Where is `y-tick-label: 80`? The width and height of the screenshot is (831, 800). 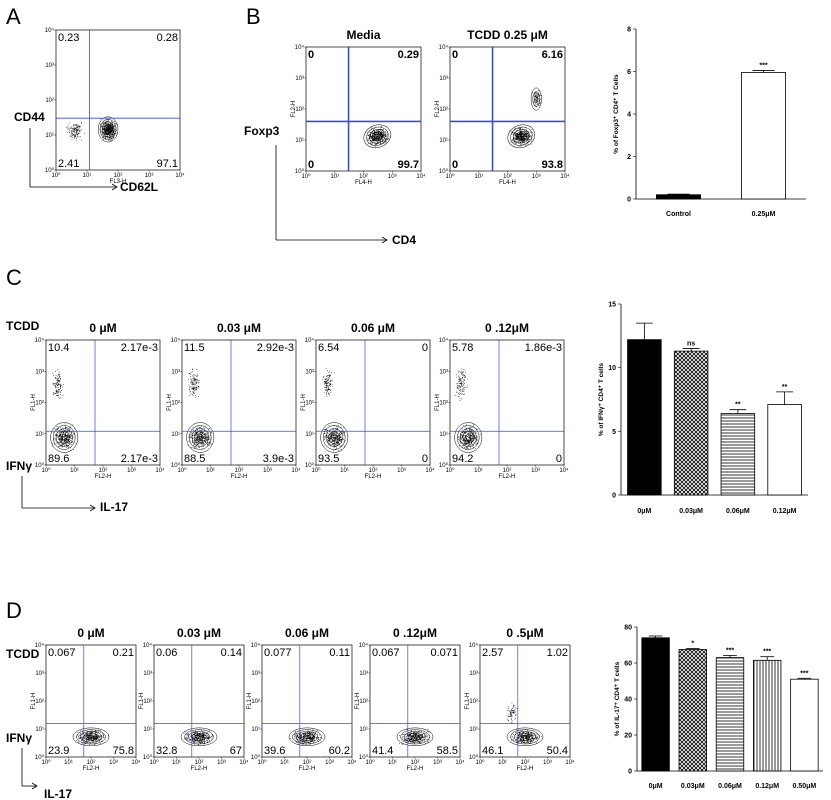
y-tick-label: 80 is located at coordinates (628, 628).